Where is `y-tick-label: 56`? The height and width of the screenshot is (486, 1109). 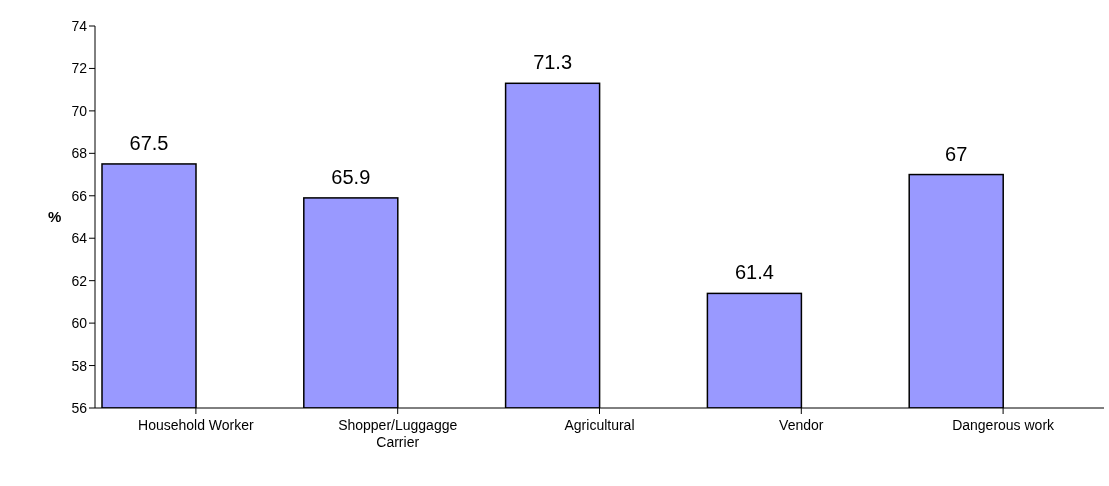 y-tick-label: 56 is located at coordinates (79, 407).